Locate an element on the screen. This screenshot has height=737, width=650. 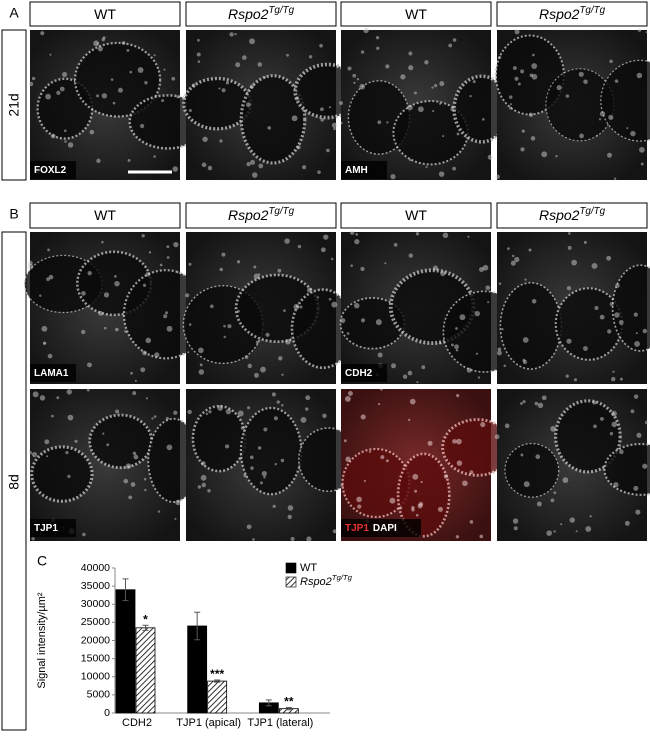
row-label-box is located at coordinates (14, 105).